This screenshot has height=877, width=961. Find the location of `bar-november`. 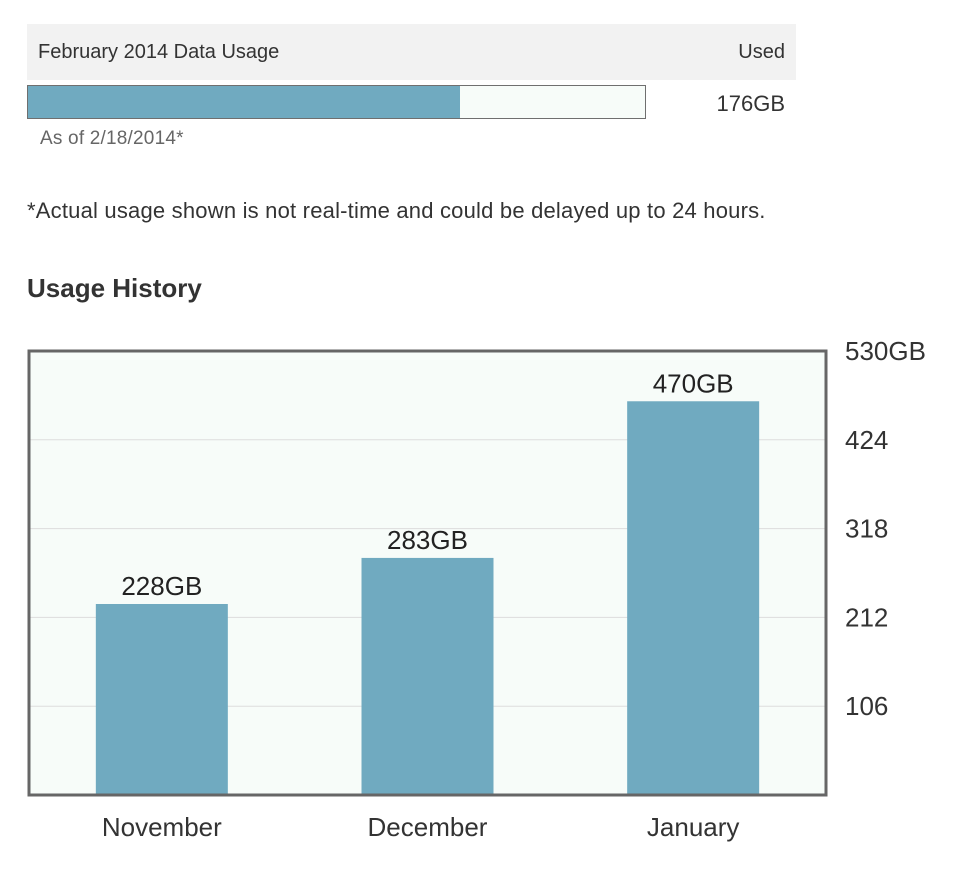

bar-november is located at coordinates (161, 699).